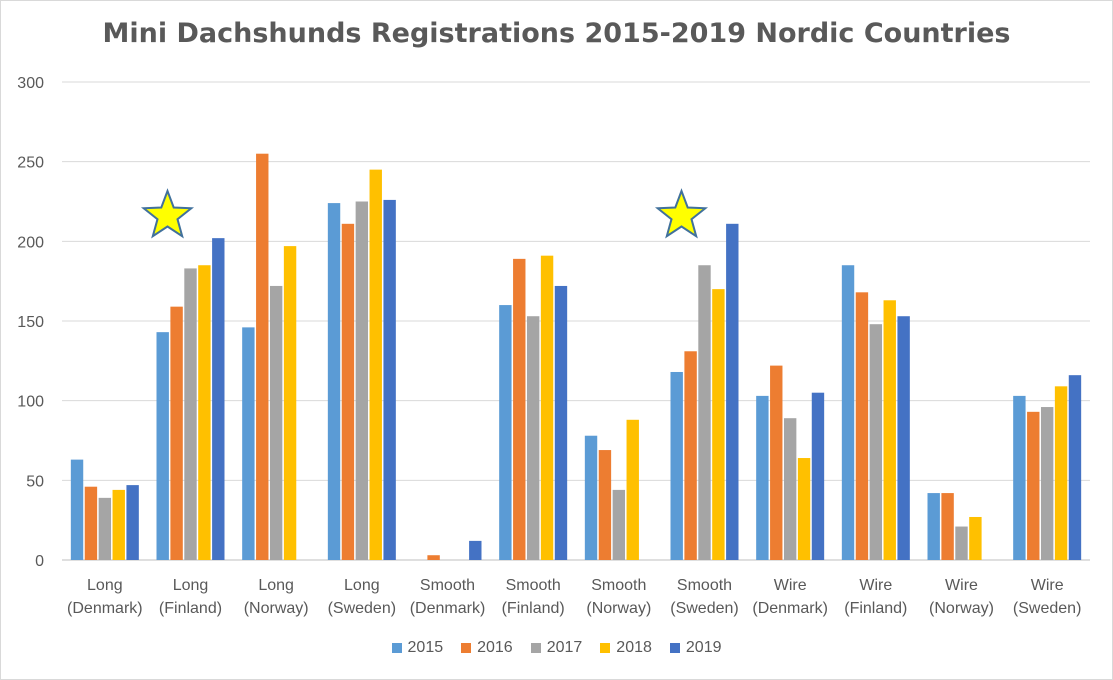  I want to click on legend-item: 2017, so click(556, 648).